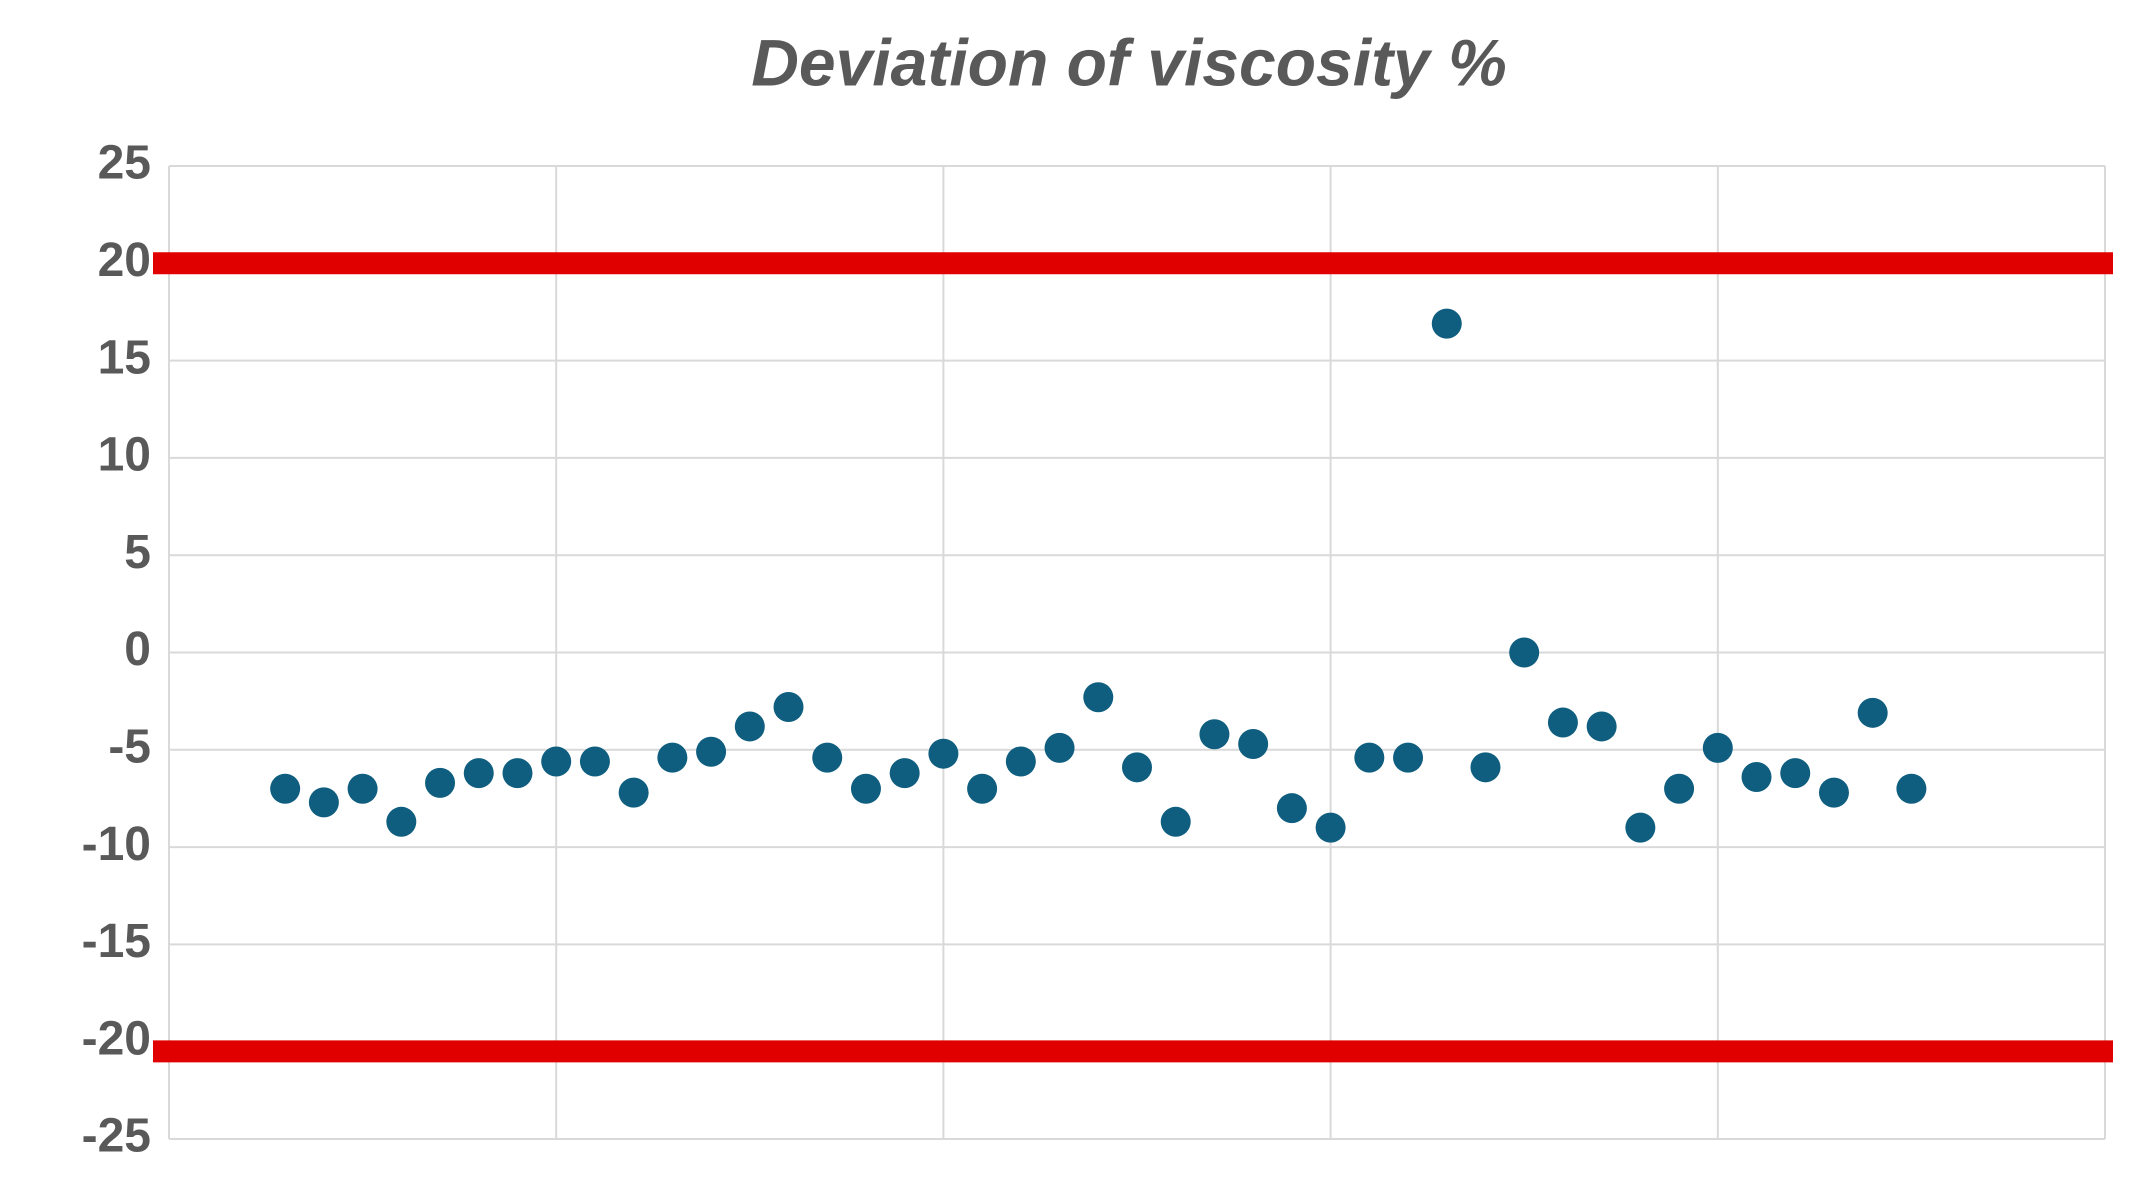 This screenshot has height=1196, width=2139. I want to click on y-tick-label: -15, so click(116, 941).